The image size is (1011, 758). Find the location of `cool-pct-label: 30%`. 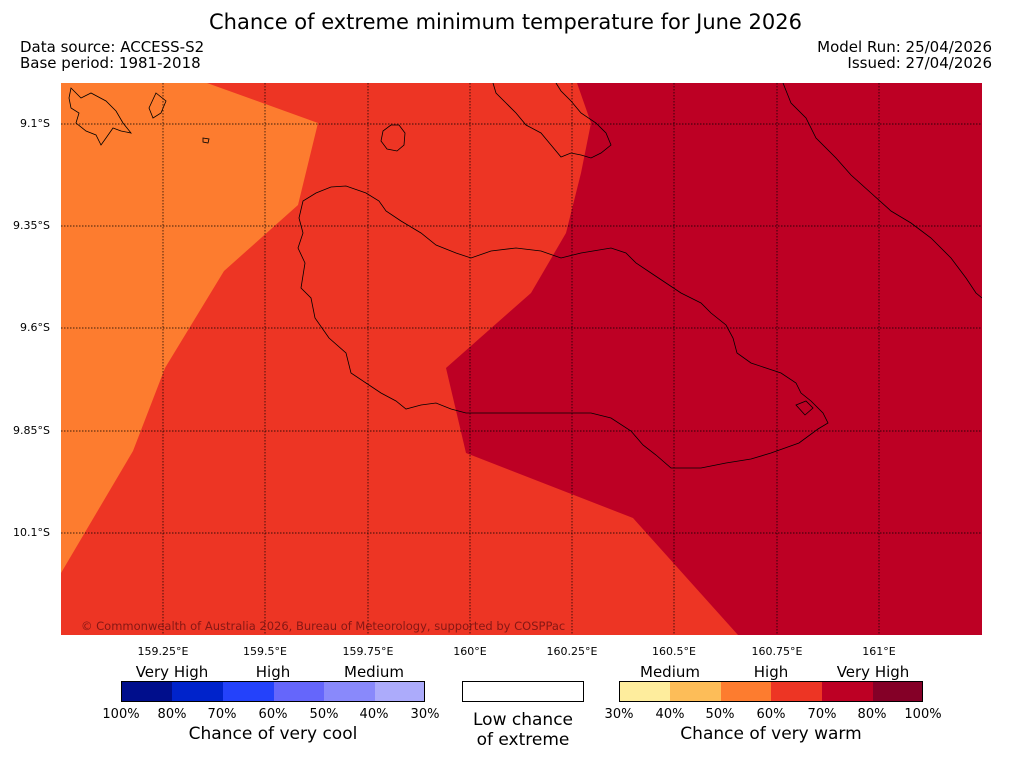

cool-pct-label: 30% is located at coordinates (425, 714).